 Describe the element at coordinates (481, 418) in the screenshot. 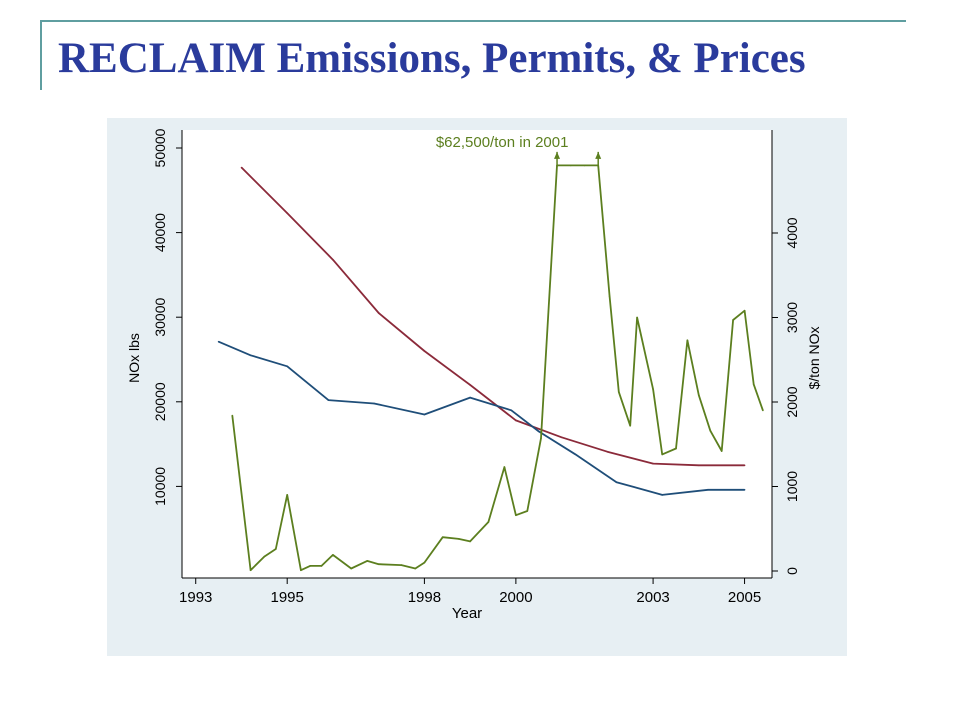

I see `emissions-line` at that location.